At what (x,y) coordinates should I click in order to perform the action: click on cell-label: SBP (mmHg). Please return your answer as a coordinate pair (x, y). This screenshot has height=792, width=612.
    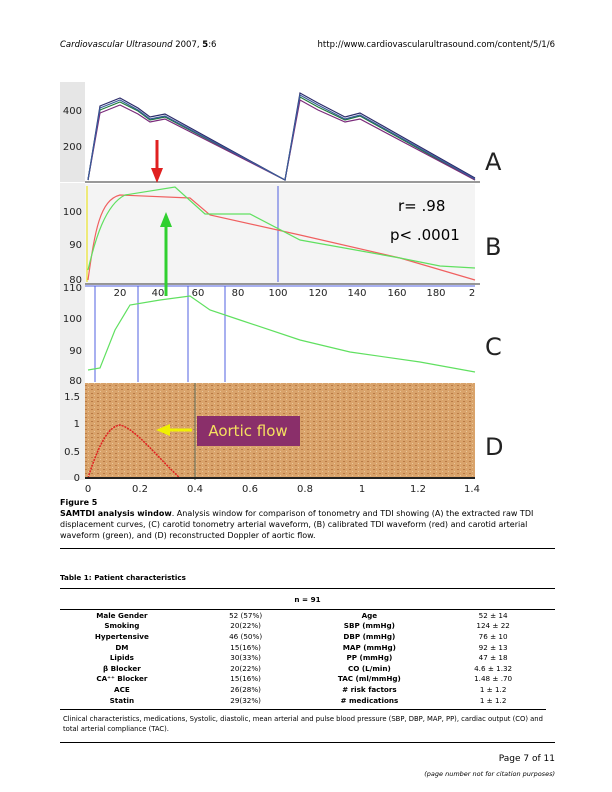
    Looking at the image, I should click on (369, 626).